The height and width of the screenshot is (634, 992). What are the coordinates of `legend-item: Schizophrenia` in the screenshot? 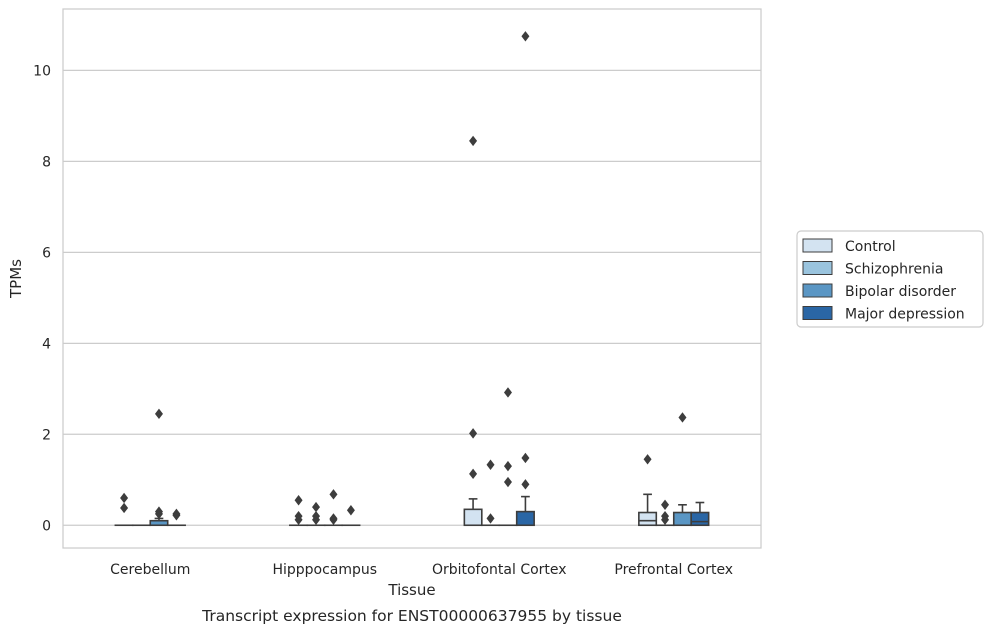 It's located at (872, 269).